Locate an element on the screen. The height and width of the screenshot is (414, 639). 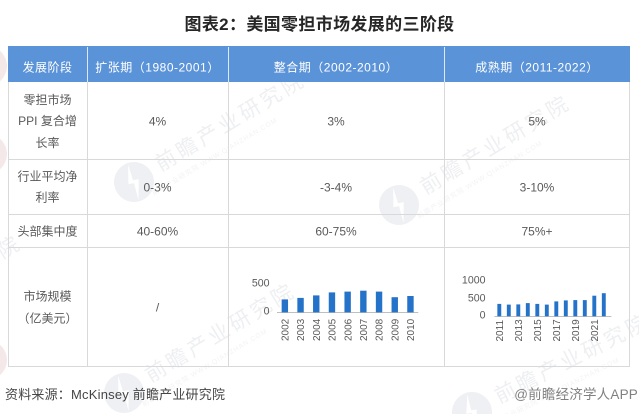
svg-text: 1000 is located at coordinates (474, 281).